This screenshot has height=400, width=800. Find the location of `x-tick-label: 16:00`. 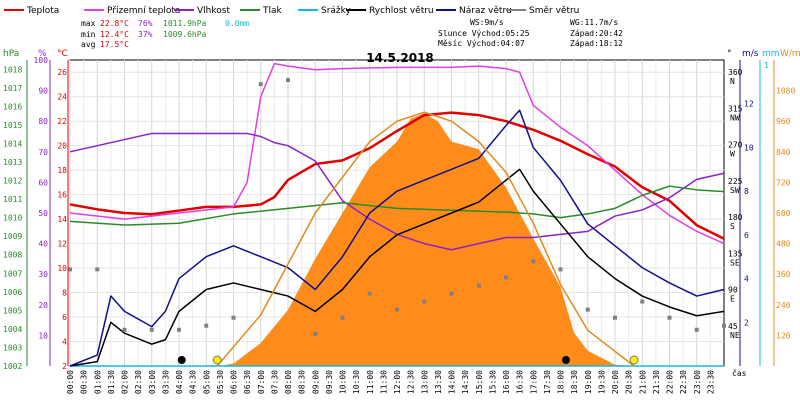

x-tick-label: 16:00 is located at coordinates (506, 382).